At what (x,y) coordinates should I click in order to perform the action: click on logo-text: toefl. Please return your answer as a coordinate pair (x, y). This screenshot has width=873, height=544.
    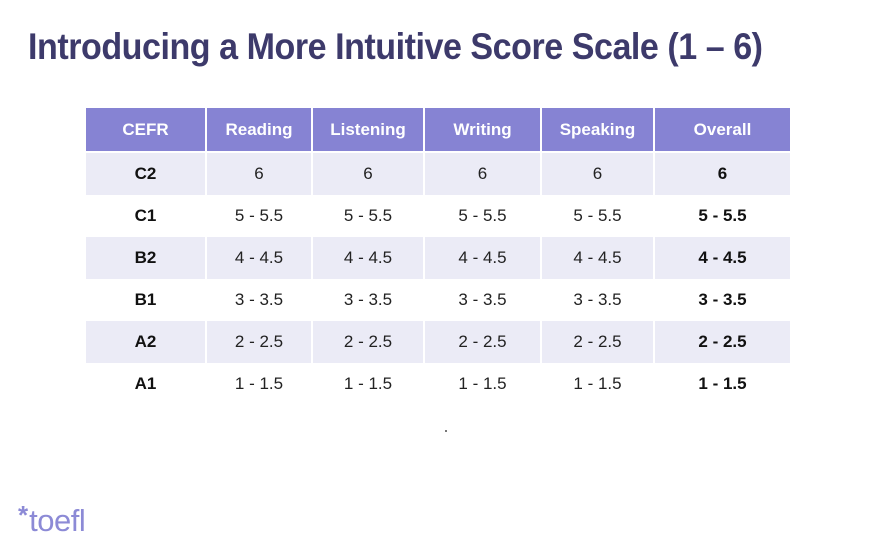
    Looking at the image, I should click on (57, 520).